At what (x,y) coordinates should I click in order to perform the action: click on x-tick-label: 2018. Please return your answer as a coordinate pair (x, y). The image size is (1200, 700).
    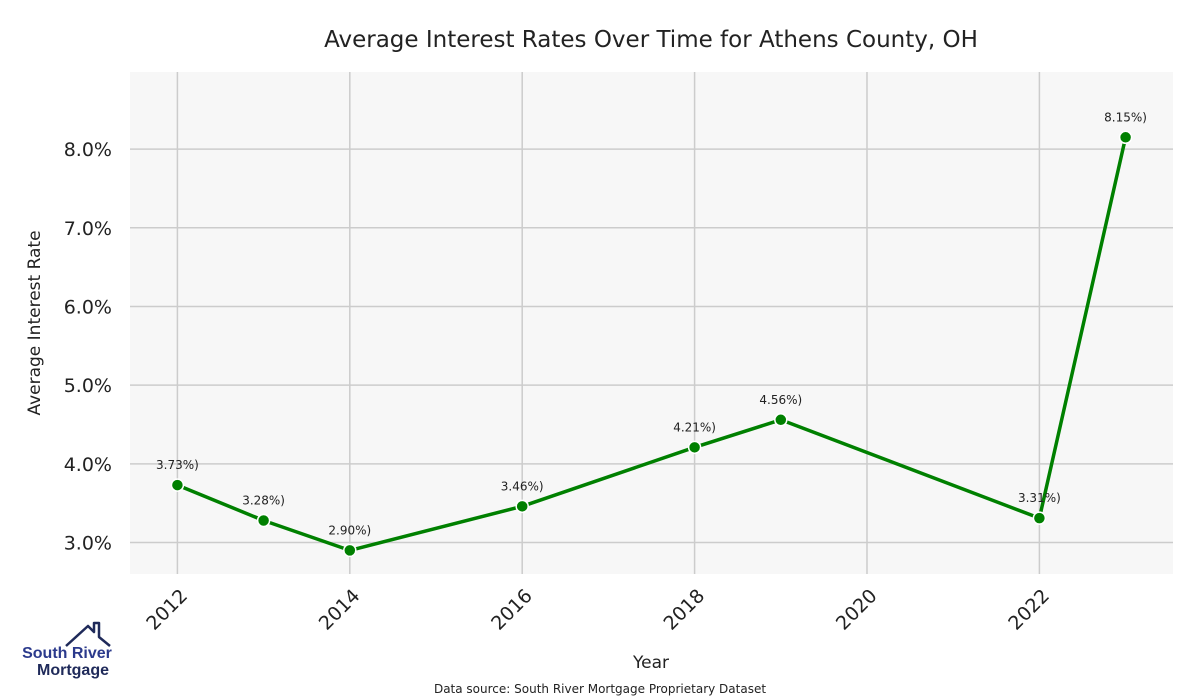
    Looking at the image, I should click on (684, 610).